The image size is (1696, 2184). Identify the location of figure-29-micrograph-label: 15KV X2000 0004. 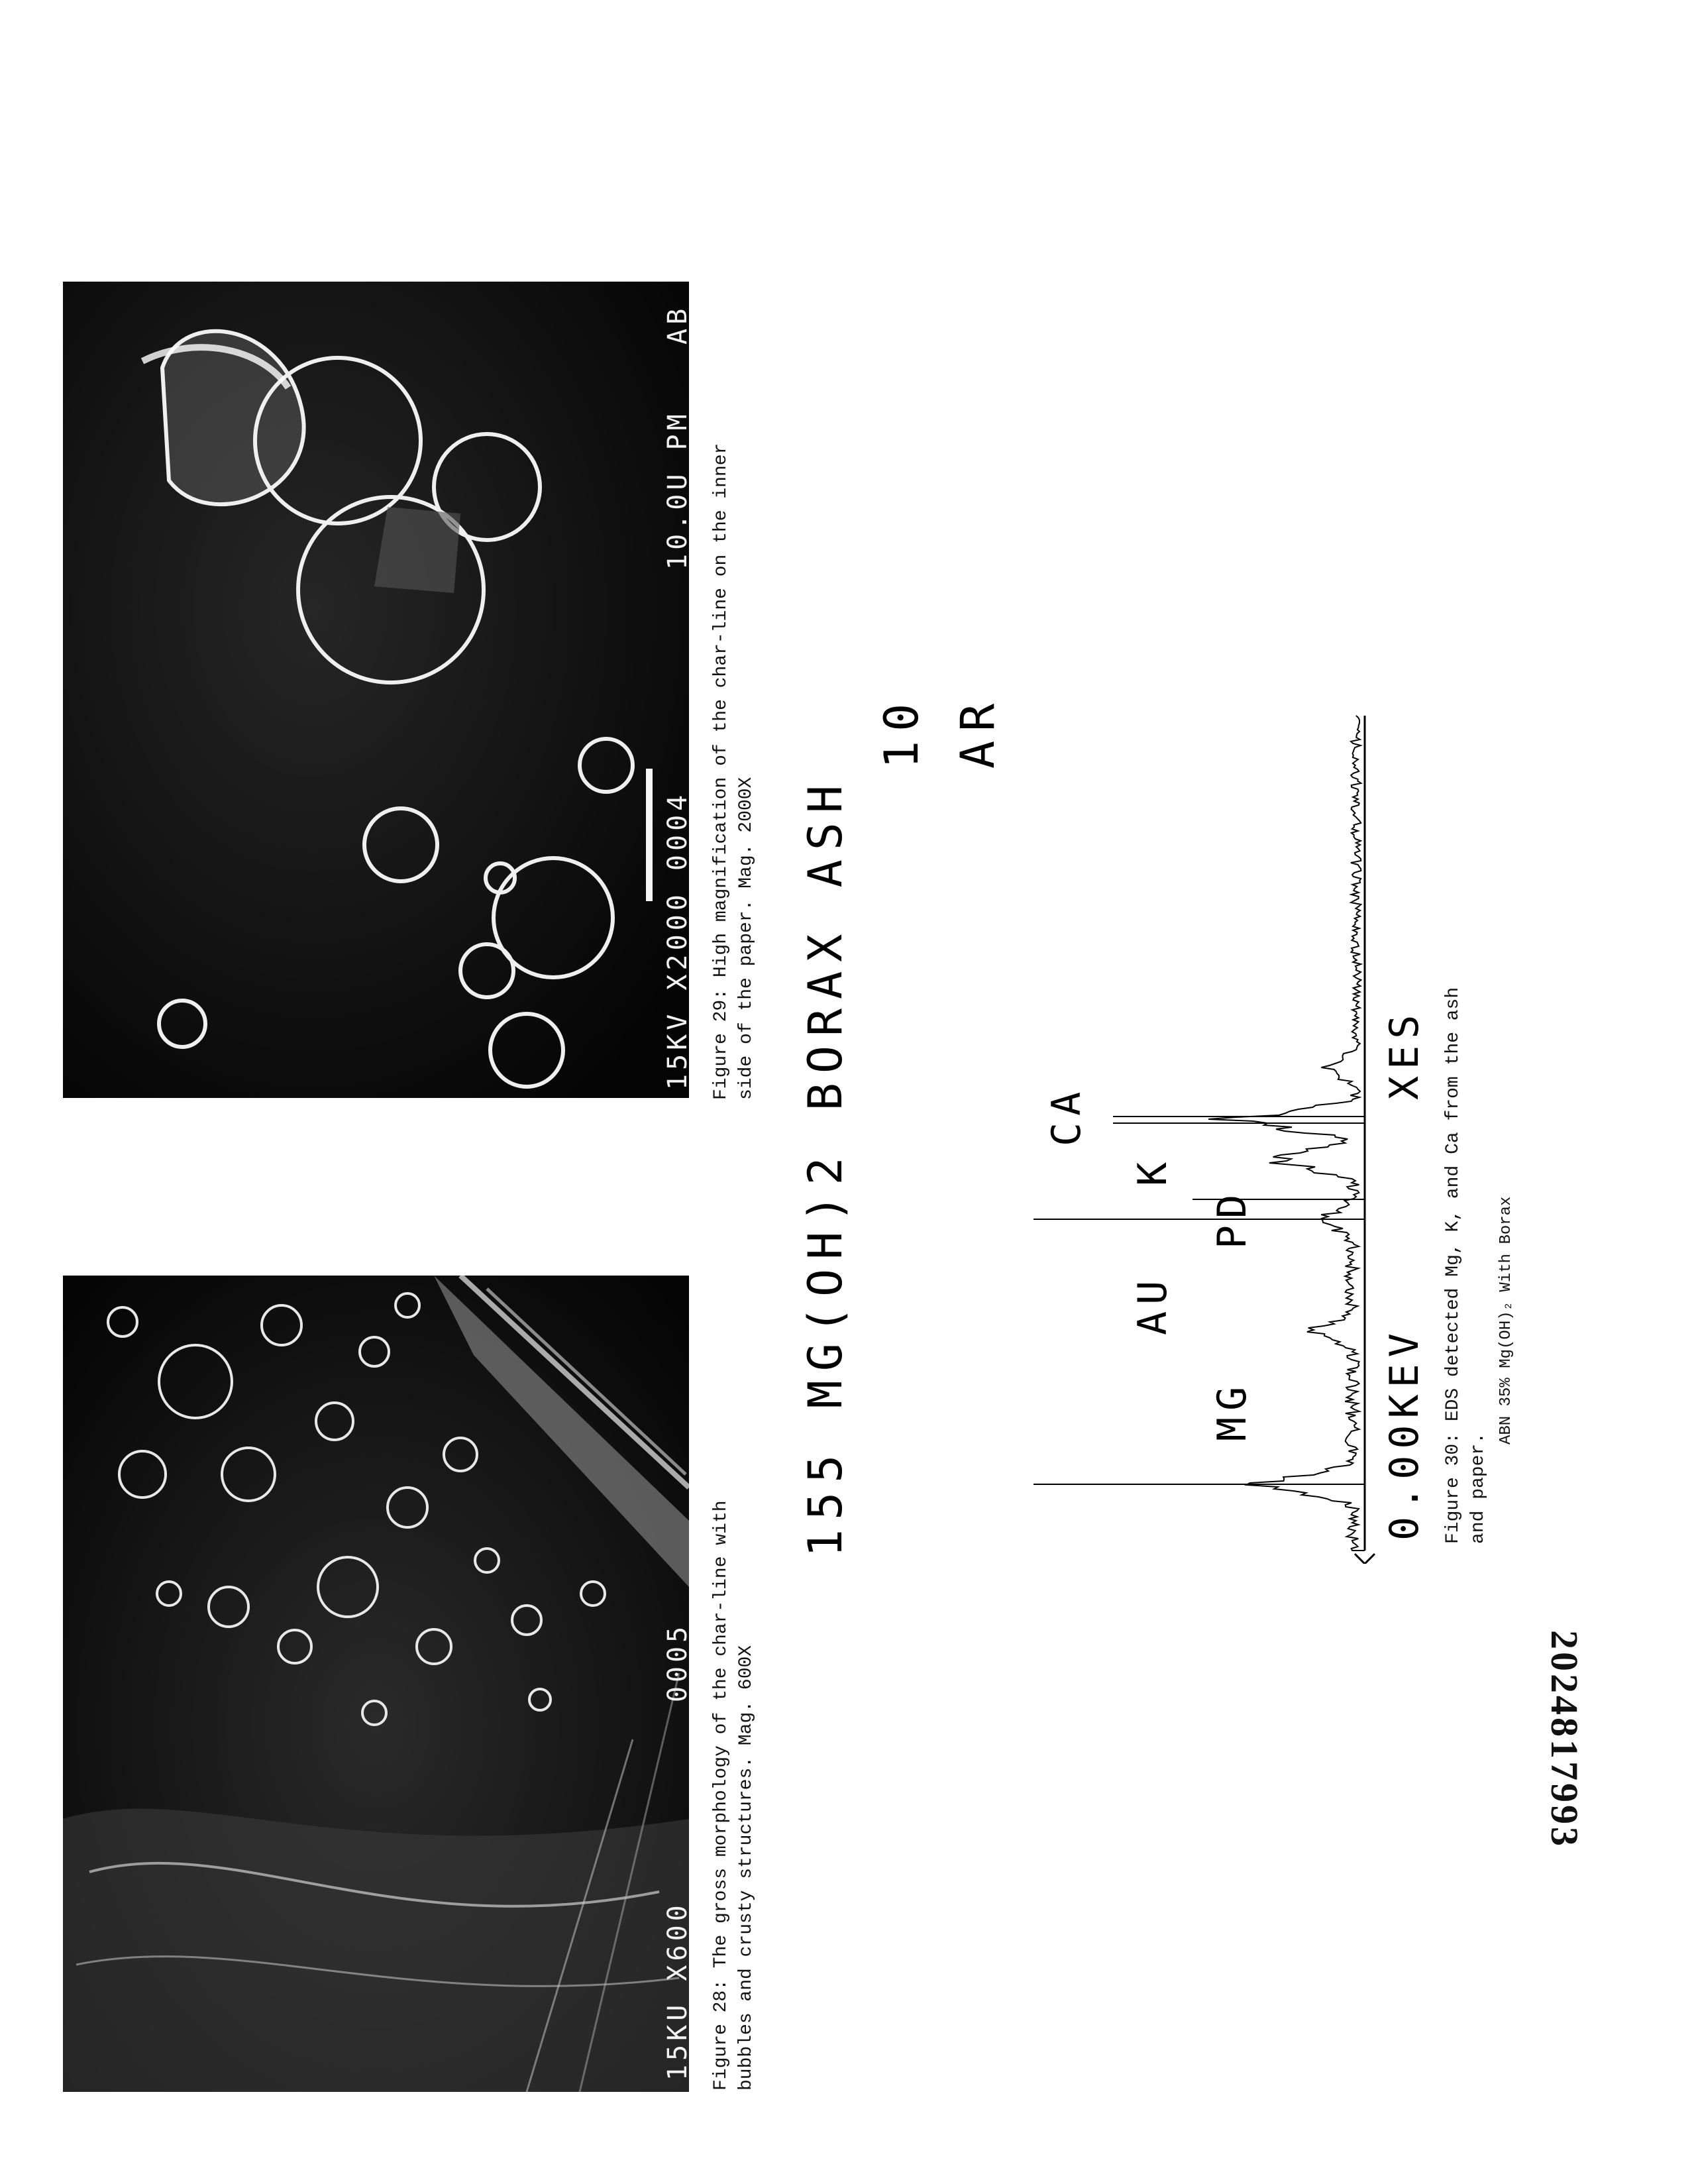
(677, 940).